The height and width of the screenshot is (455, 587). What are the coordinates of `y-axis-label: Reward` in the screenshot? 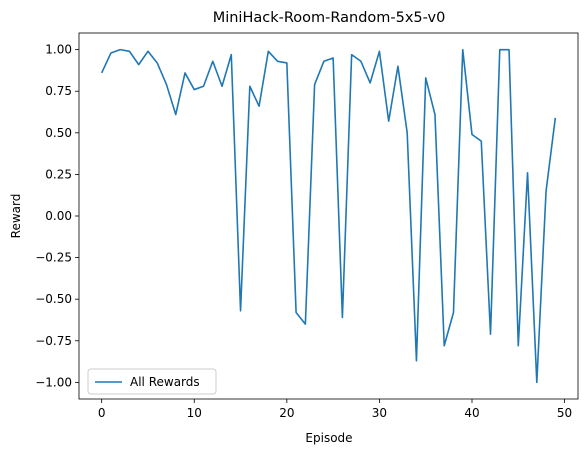 It's located at (16, 216).